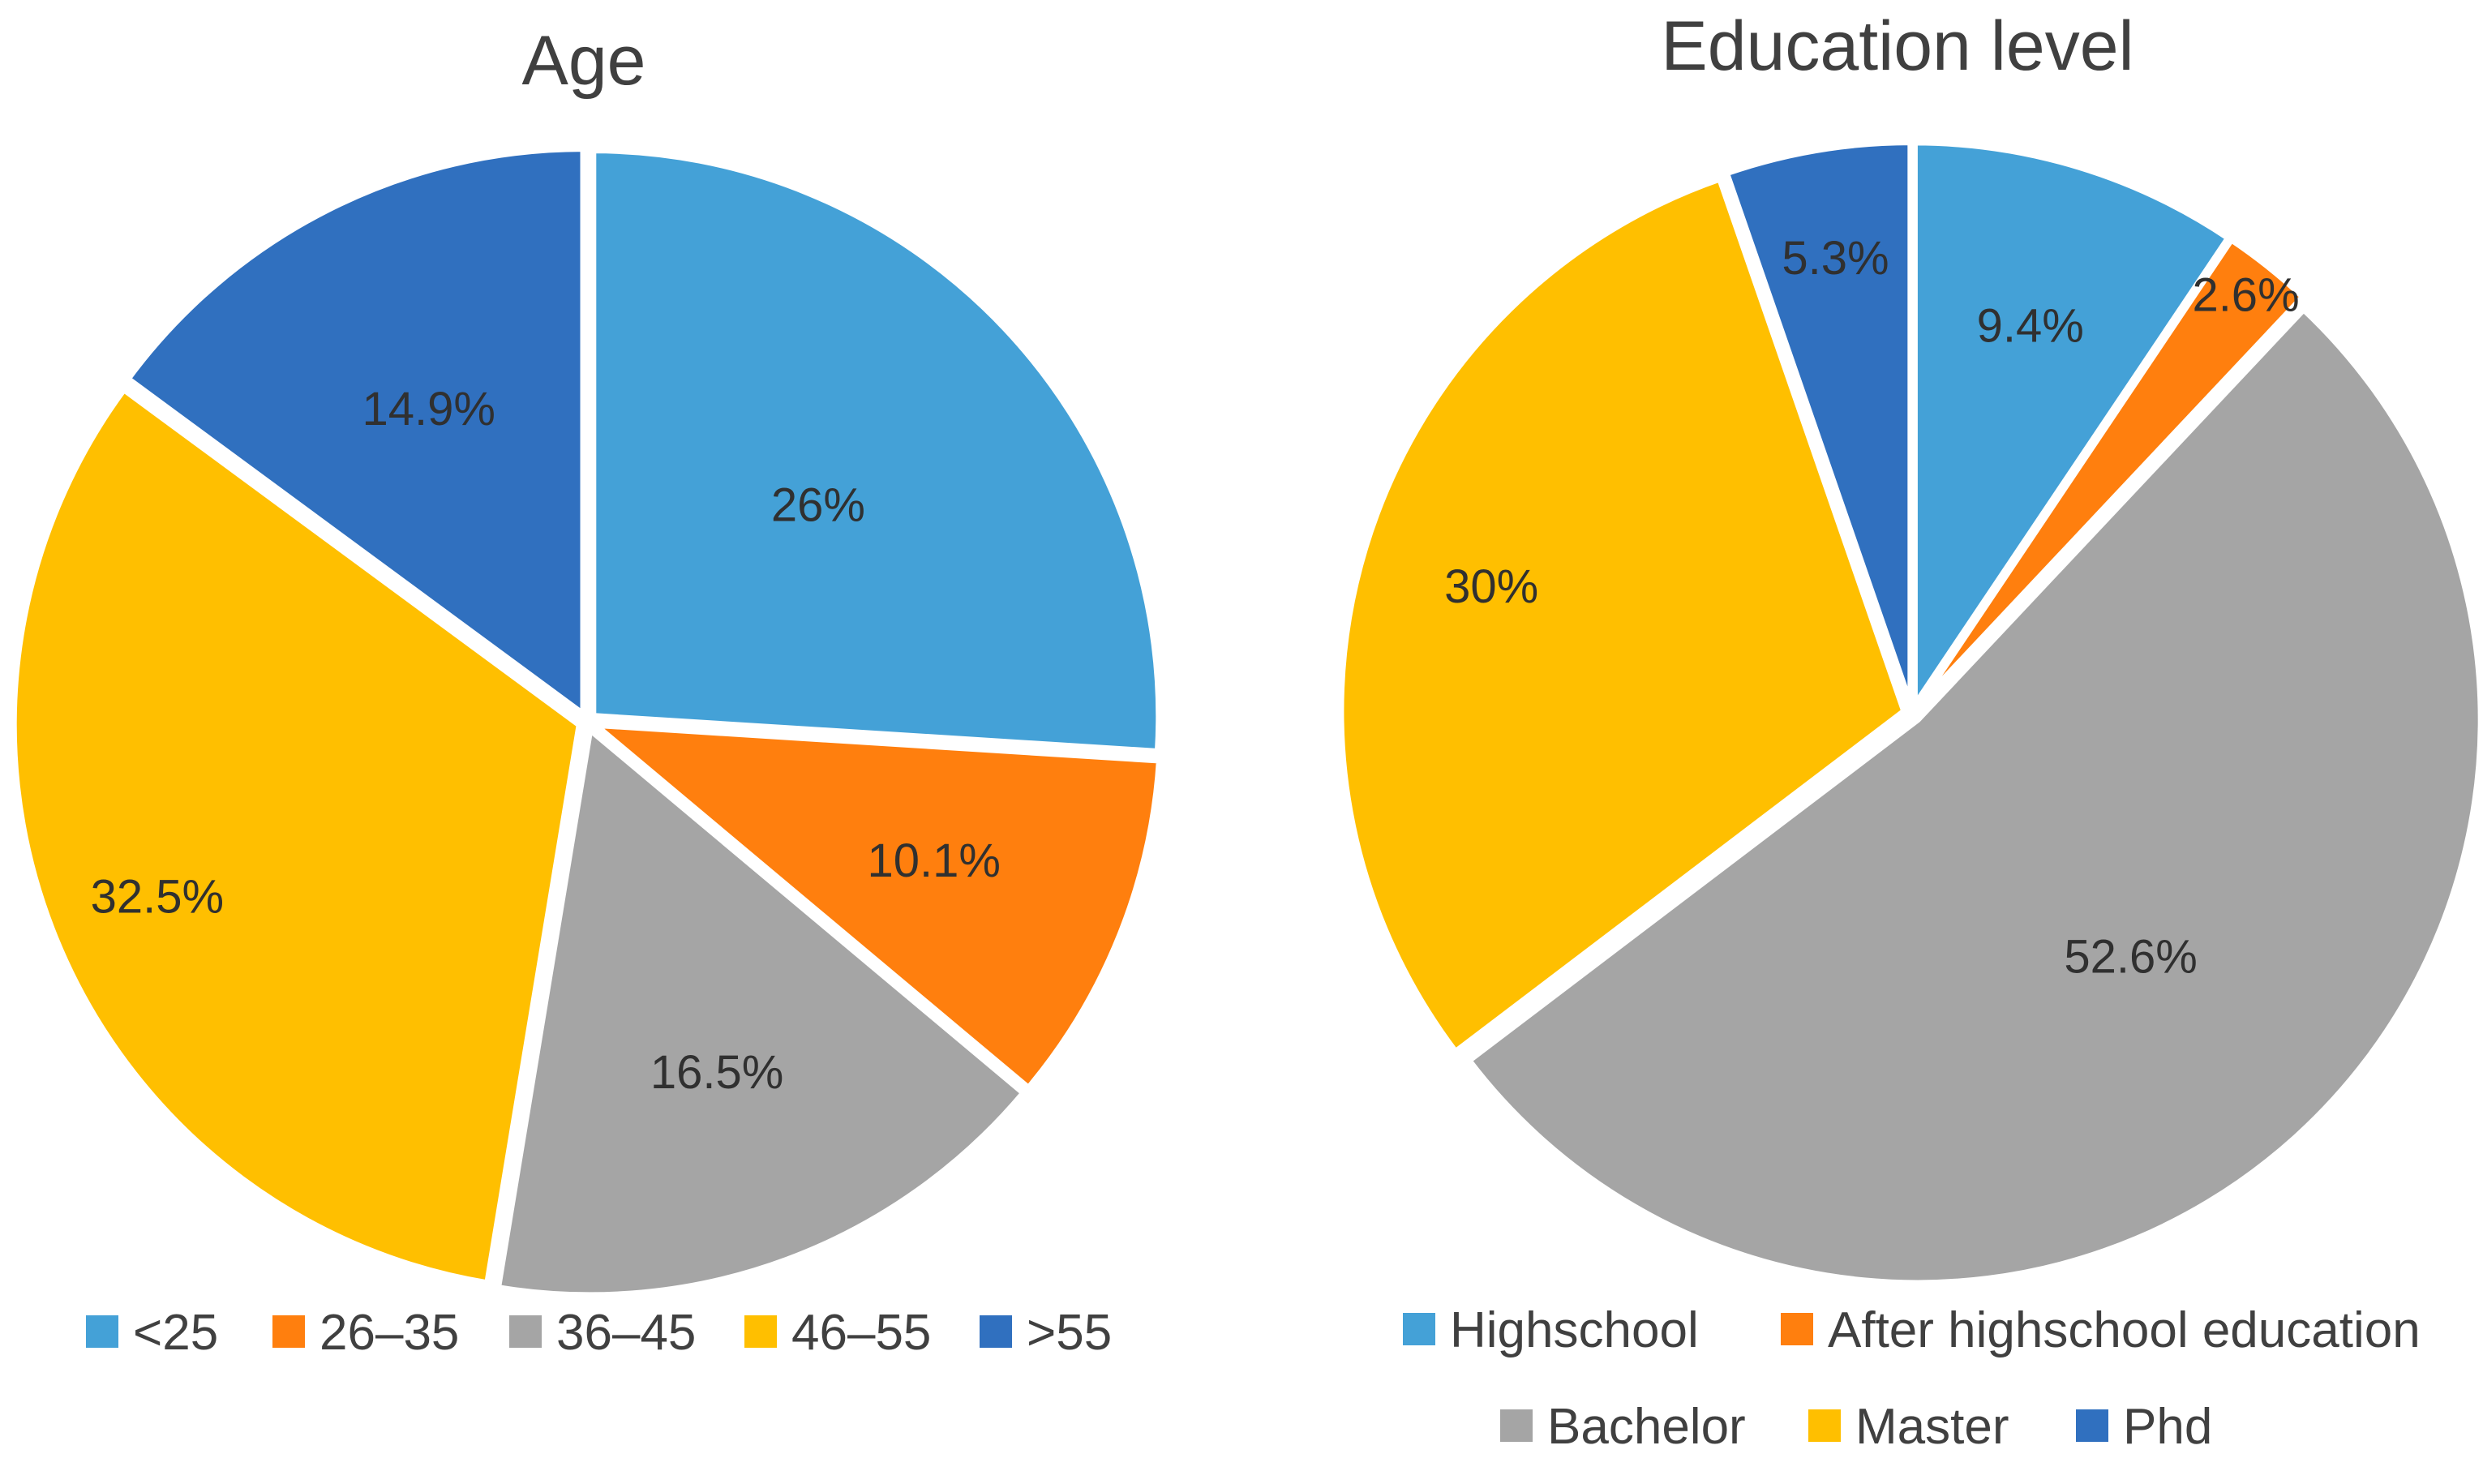  What do you see at coordinates (1574, 1330) in the screenshot?
I see `education-legend-label-highschool: Highschool` at bounding box center [1574, 1330].